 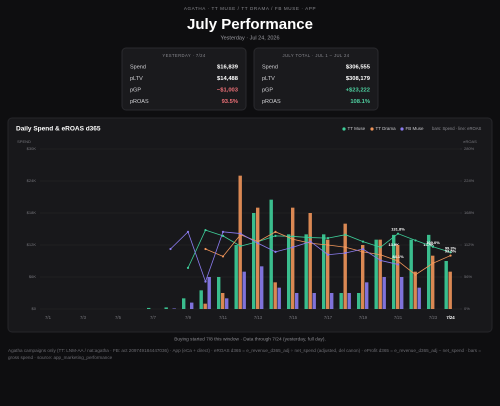 I want to click on legend-note: bars: Spend · line: eROAS, so click(x=457, y=128).